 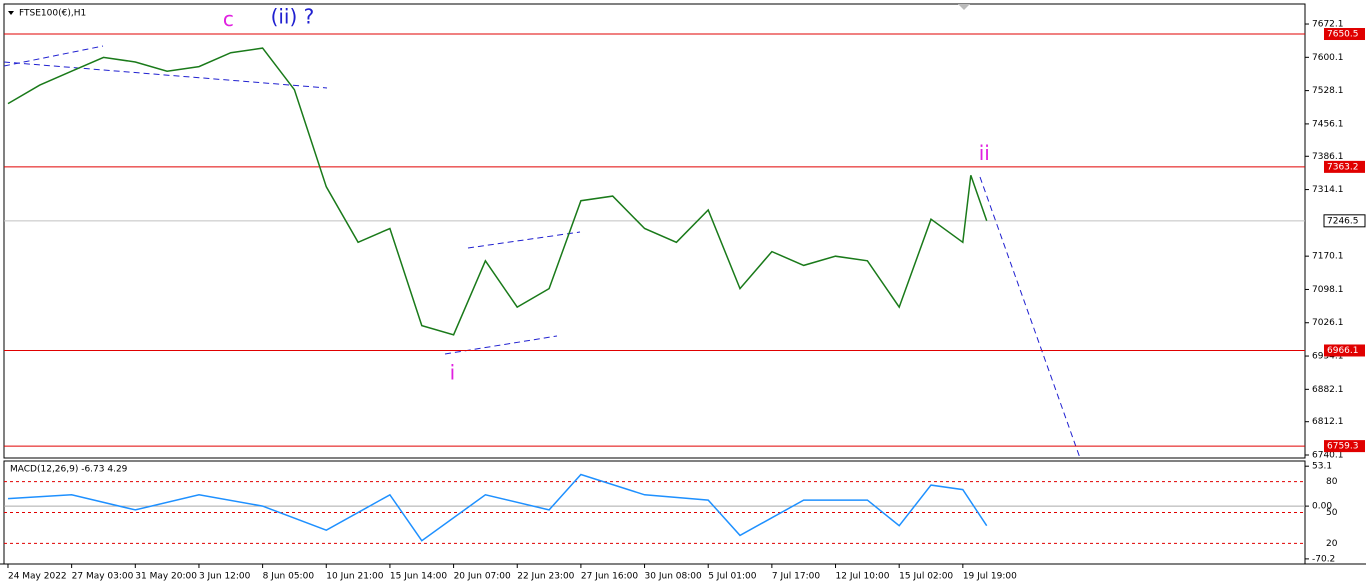 What do you see at coordinates (453, 373) in the screenshot?
I see `wave-label: i` at bounding box center [453, 373].